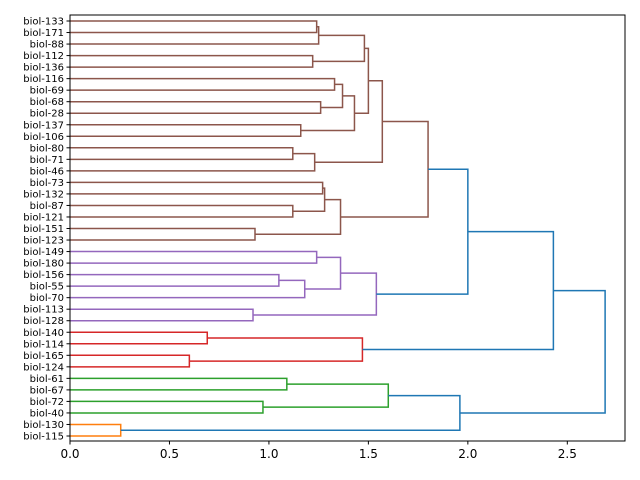  Describe the element at coordinates (43, 425) in the screenshot. I see `leaf-label: biol-130` at that location.